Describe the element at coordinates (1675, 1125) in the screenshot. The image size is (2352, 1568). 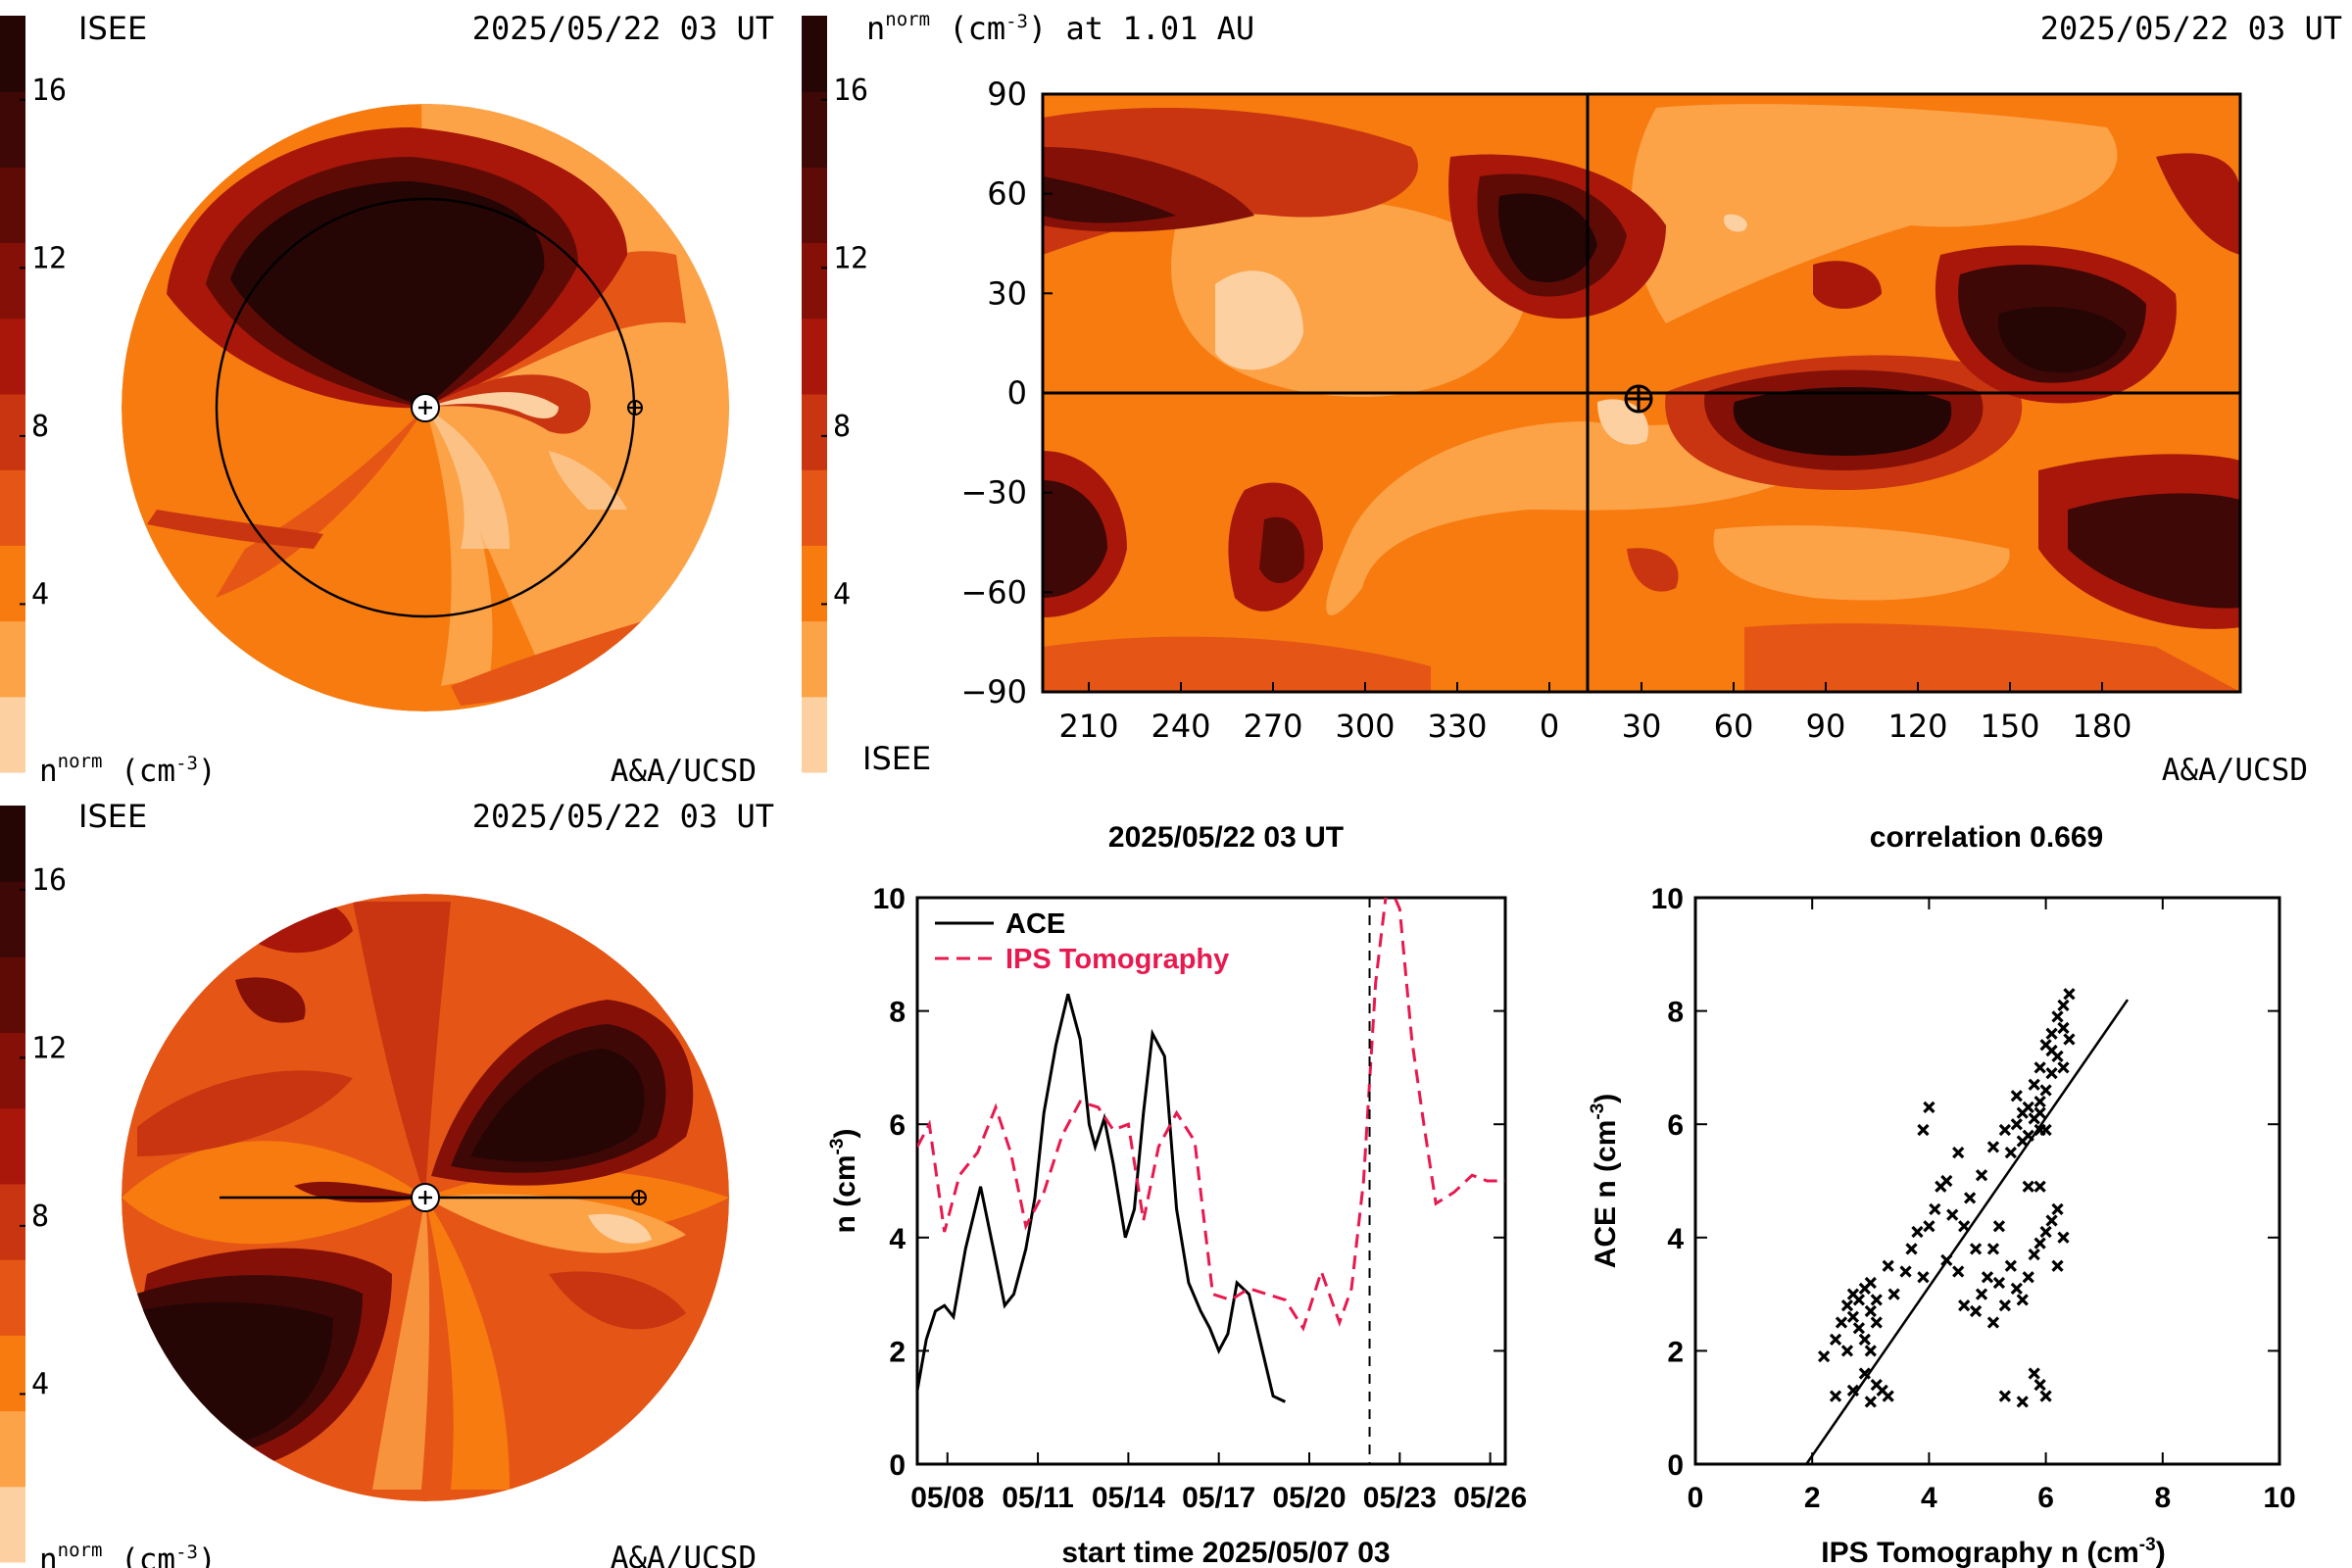
I see `y-tick-label: 6` at that location.